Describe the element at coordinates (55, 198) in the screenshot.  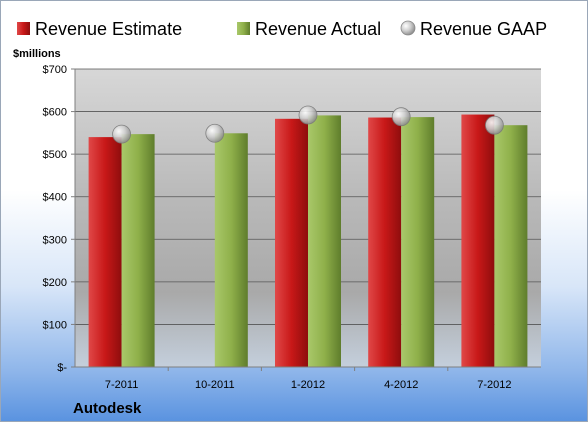
I see `y-tick-label: $400` at that location.